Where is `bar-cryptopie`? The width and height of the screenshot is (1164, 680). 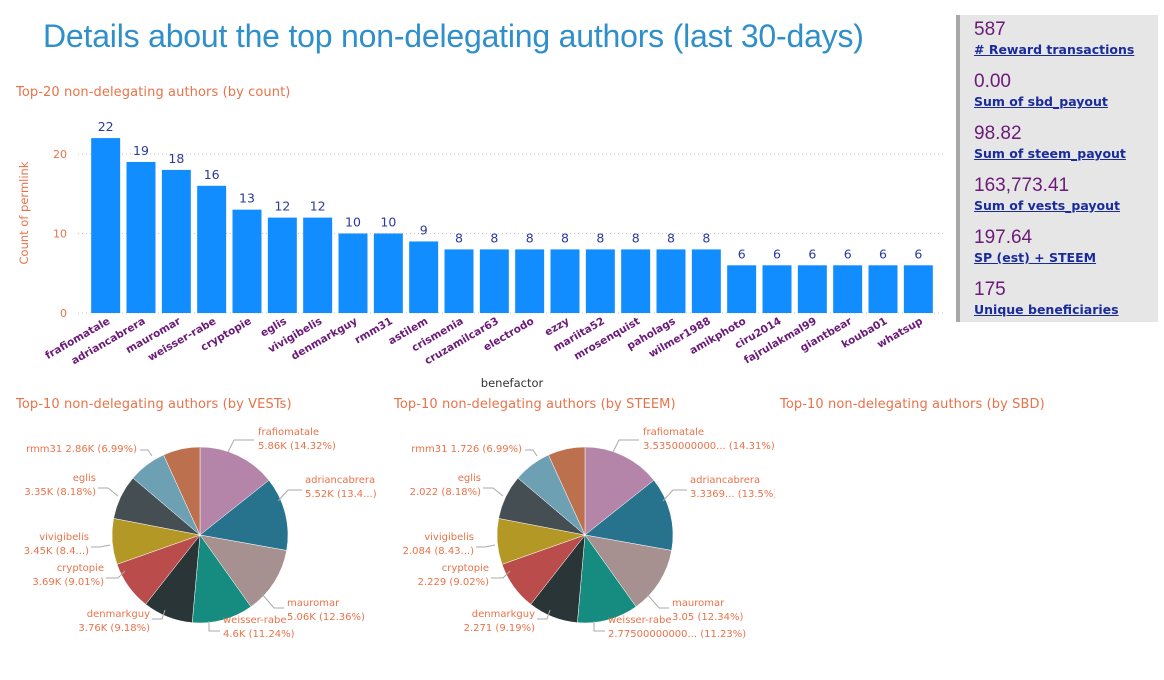 bar-cryptopie is located at coordinates (247, 261).